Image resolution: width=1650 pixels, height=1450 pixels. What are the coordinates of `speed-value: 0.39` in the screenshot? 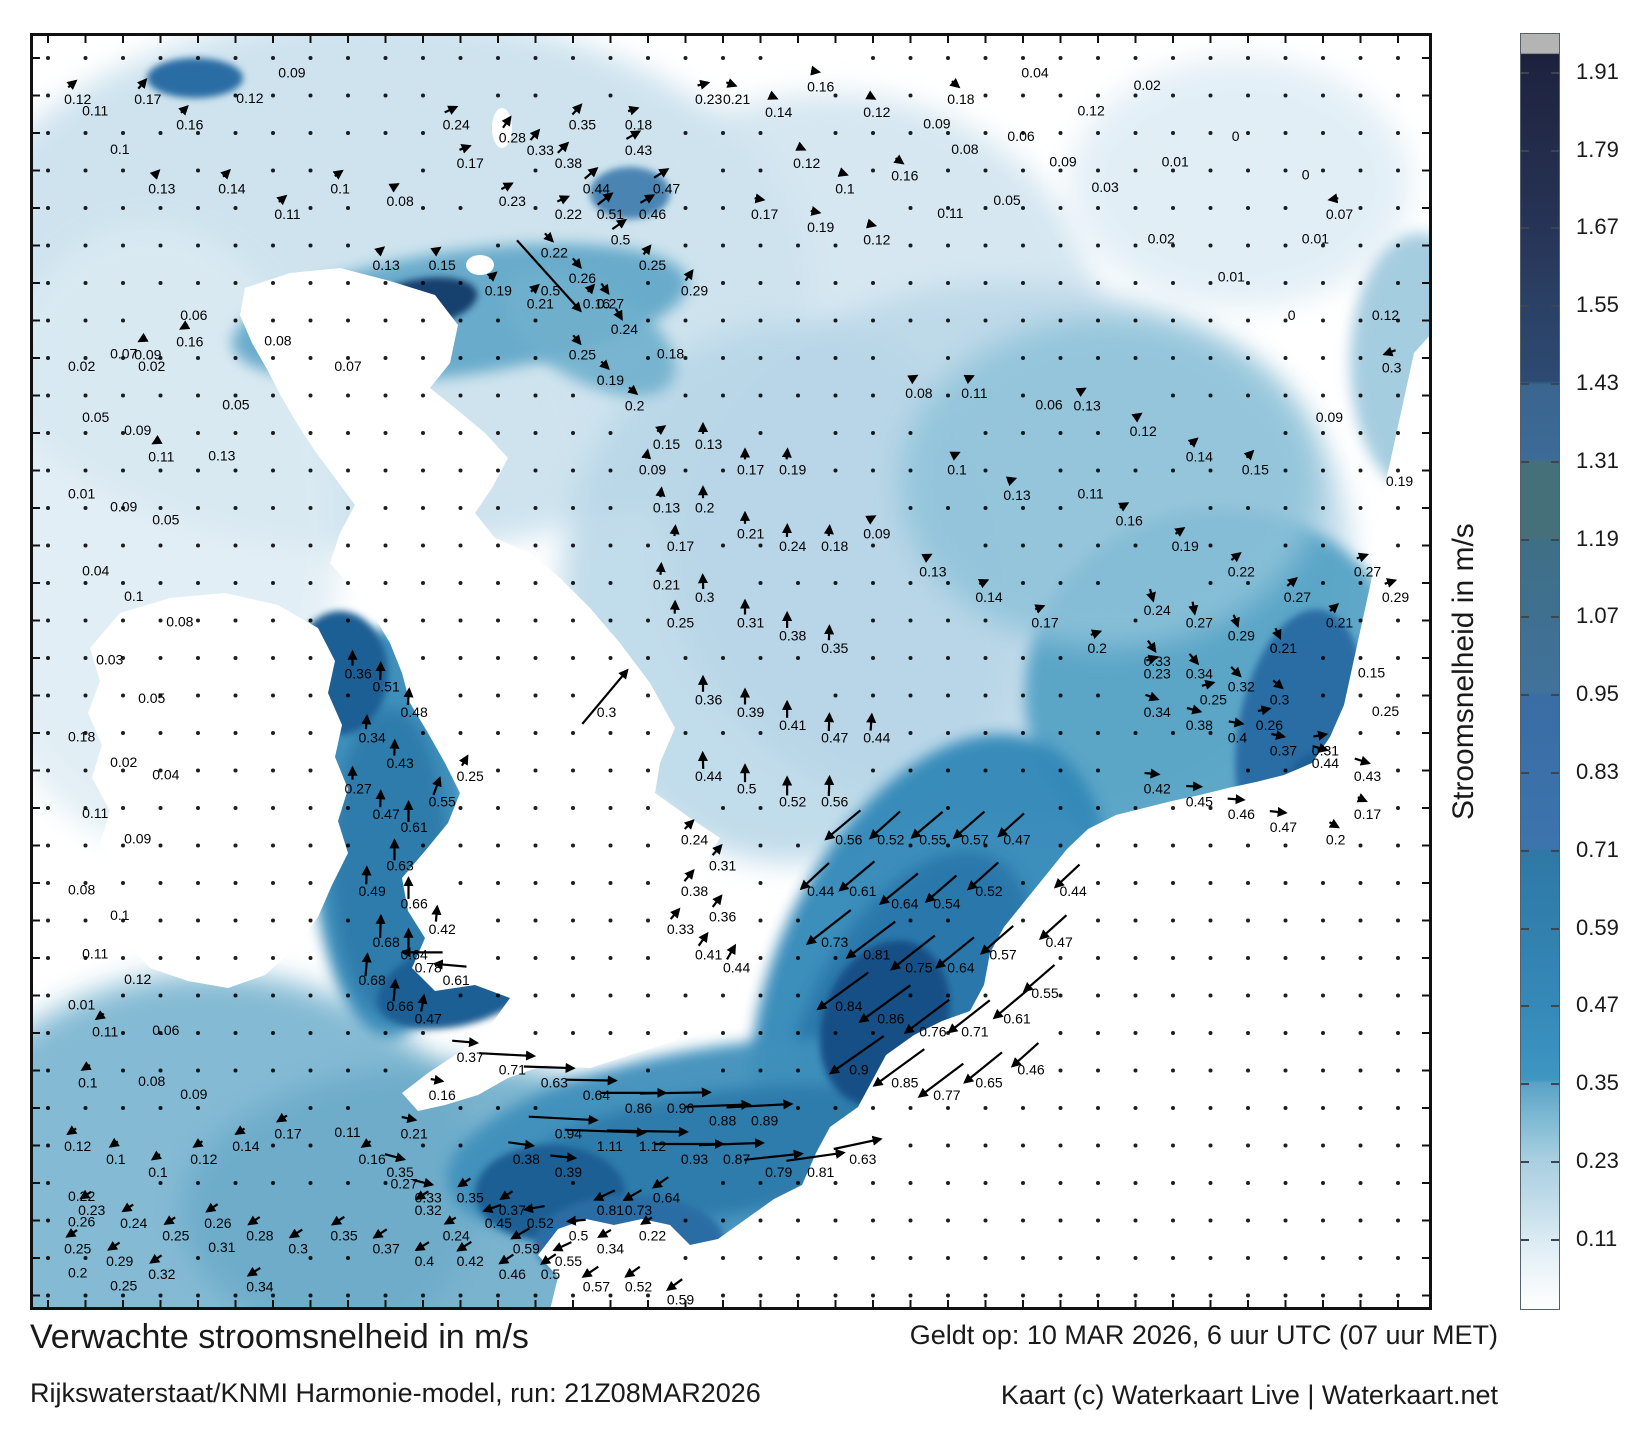 It's located at (750, 712).